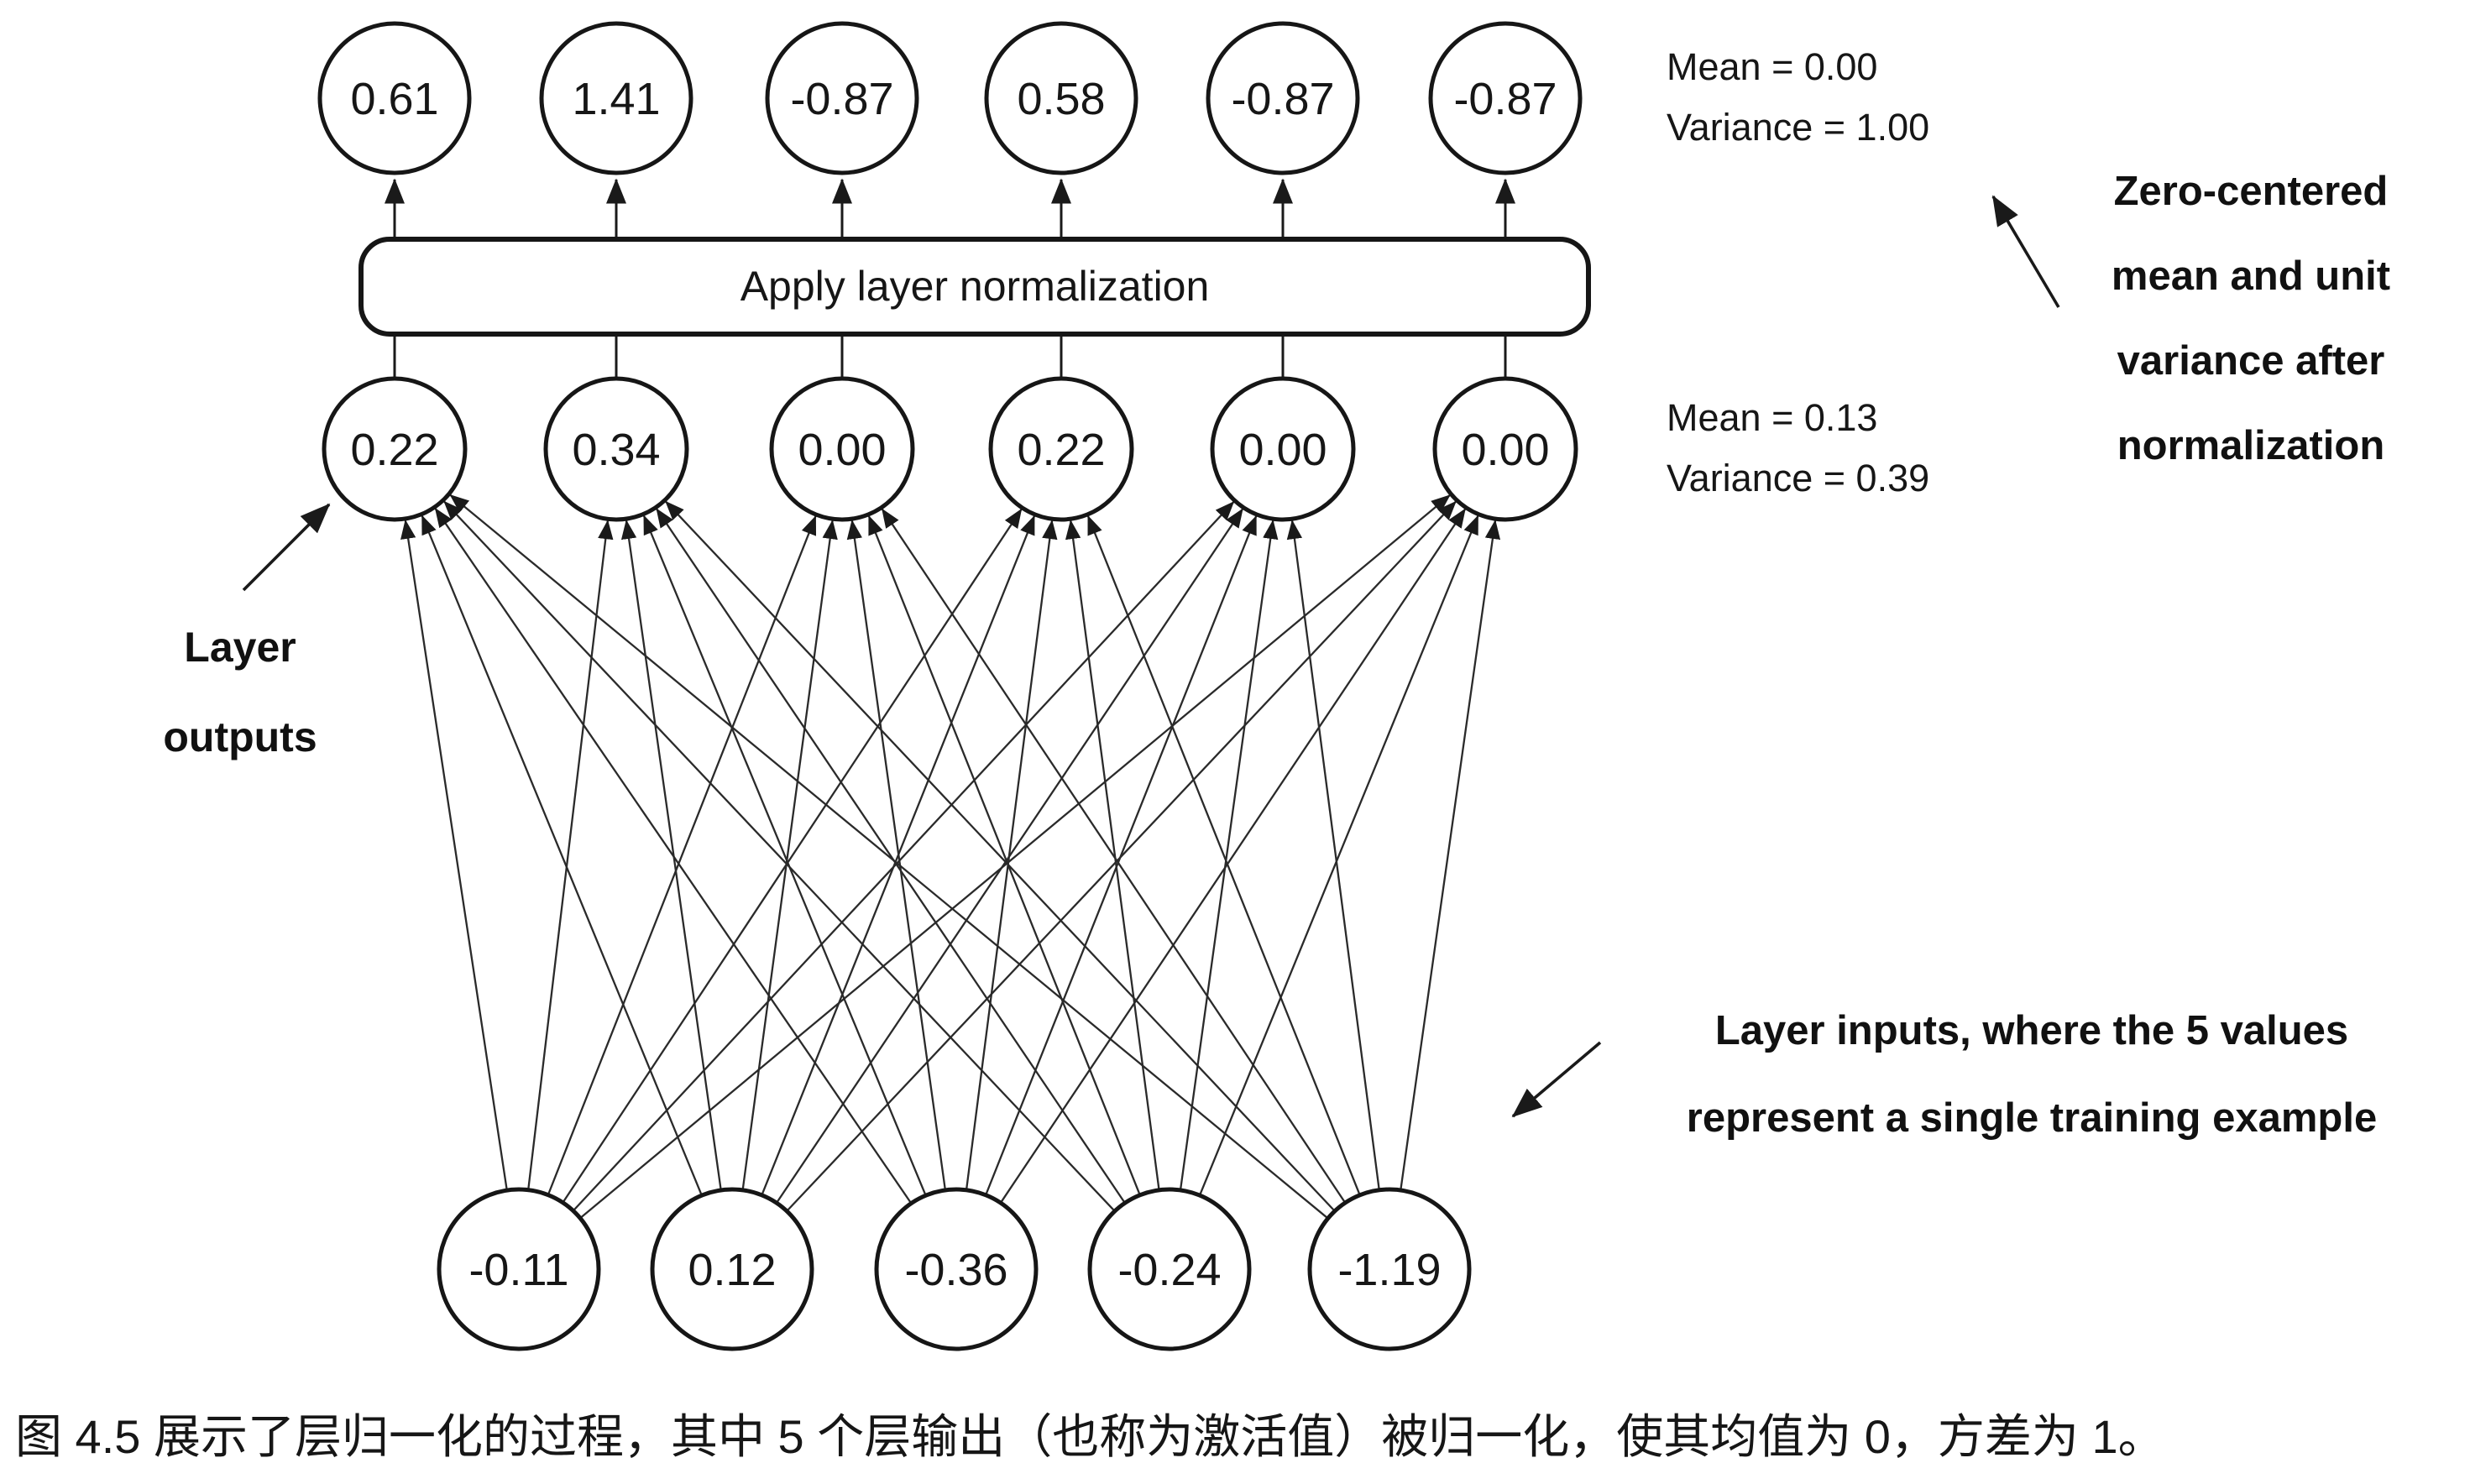 The width and height of the screenshot is (2470, 1484). I want to click on node-value: 0.34, so click(616, 450).